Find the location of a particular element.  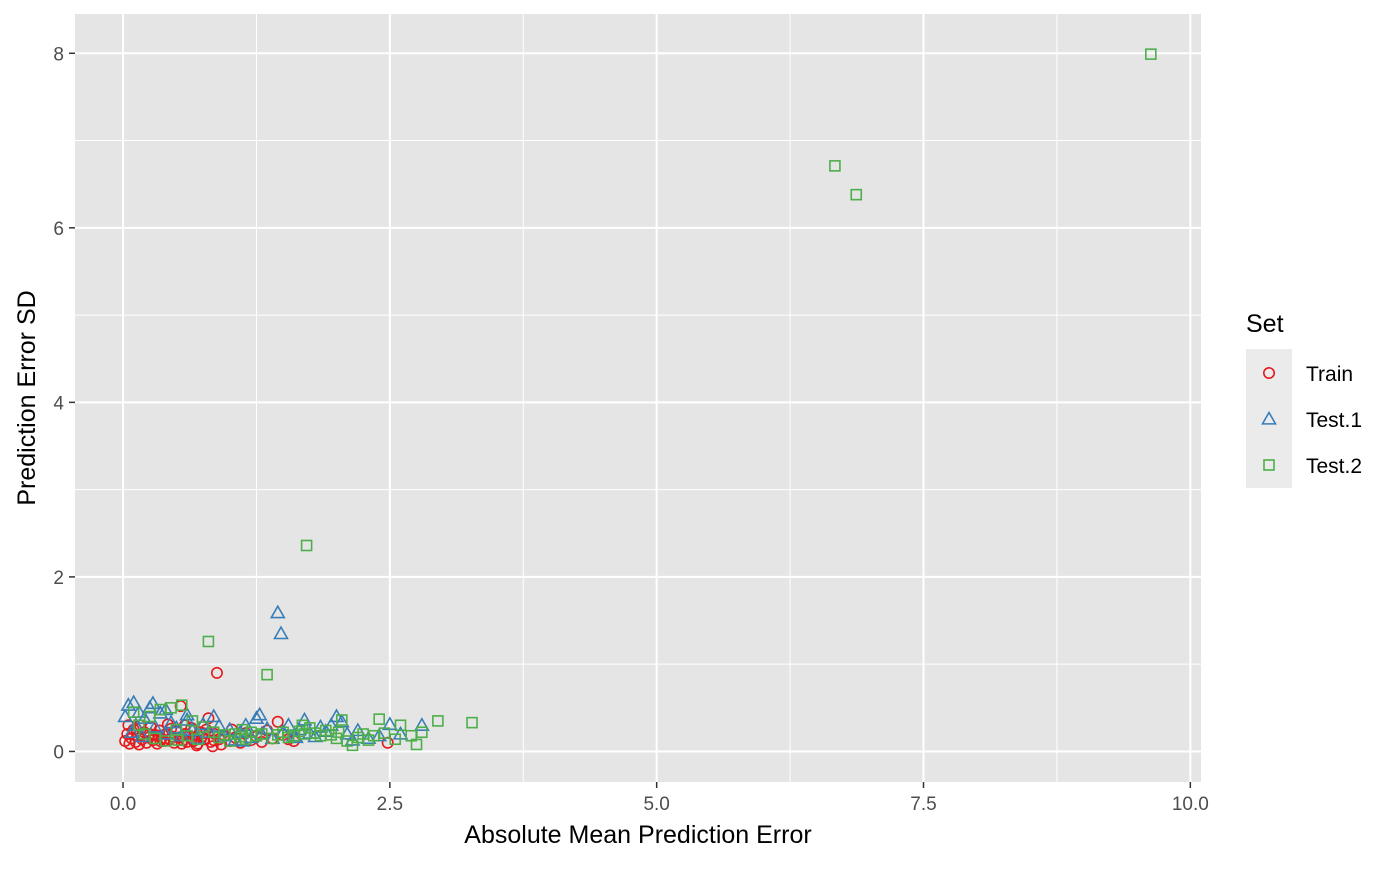

legend-label-test-1: Test.1 is located at coordinates (1334, 420).